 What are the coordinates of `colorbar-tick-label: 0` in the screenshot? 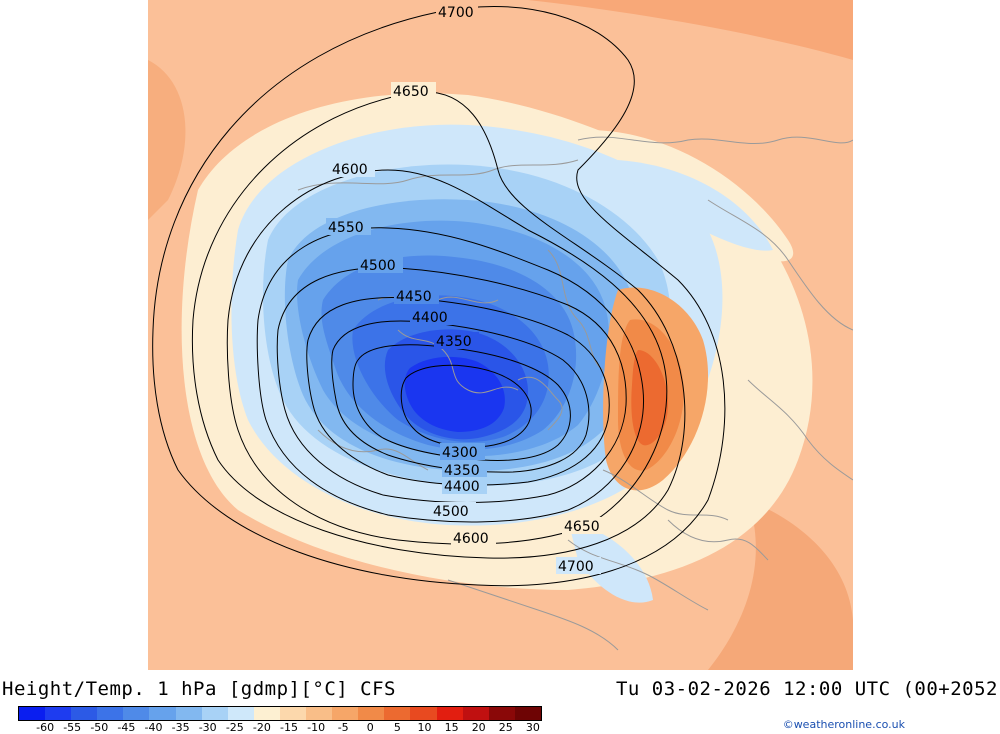 It's located at (370, 727).